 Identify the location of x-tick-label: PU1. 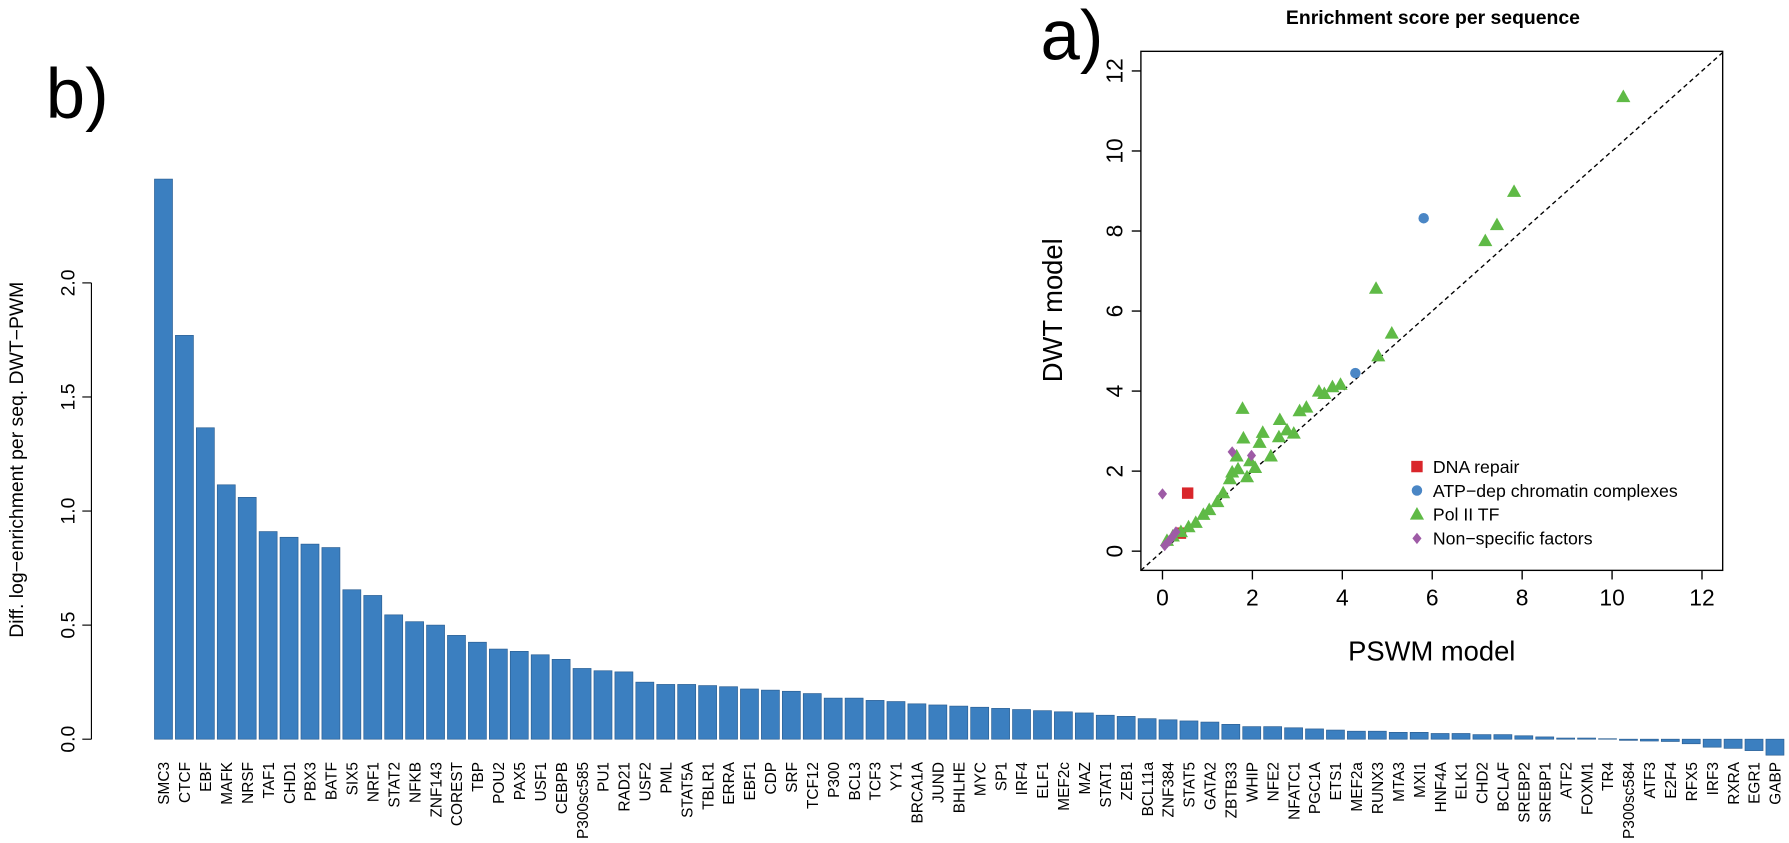
(604, 777).